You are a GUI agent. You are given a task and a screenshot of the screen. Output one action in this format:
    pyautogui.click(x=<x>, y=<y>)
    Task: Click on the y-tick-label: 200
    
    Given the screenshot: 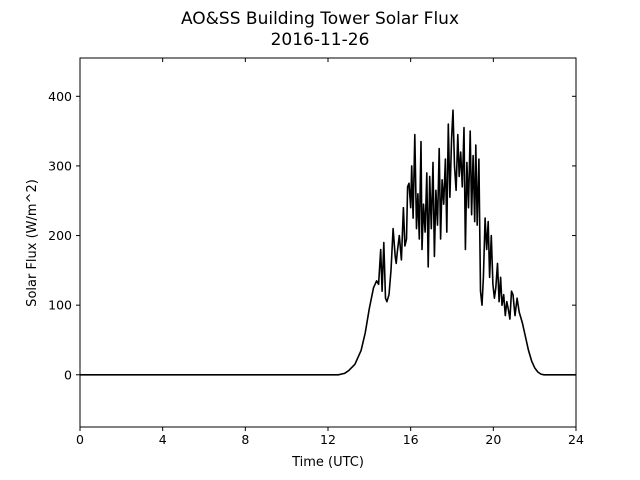 What is the action you would take?
    pyautogui.click(x=60, y=235)
    